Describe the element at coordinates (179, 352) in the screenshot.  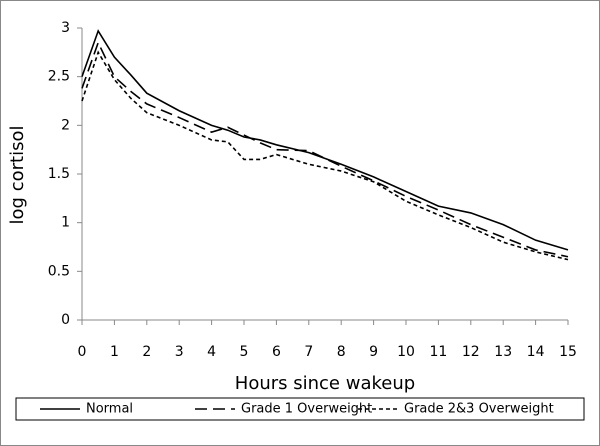
I see `x-tick-label: 3` at that location.